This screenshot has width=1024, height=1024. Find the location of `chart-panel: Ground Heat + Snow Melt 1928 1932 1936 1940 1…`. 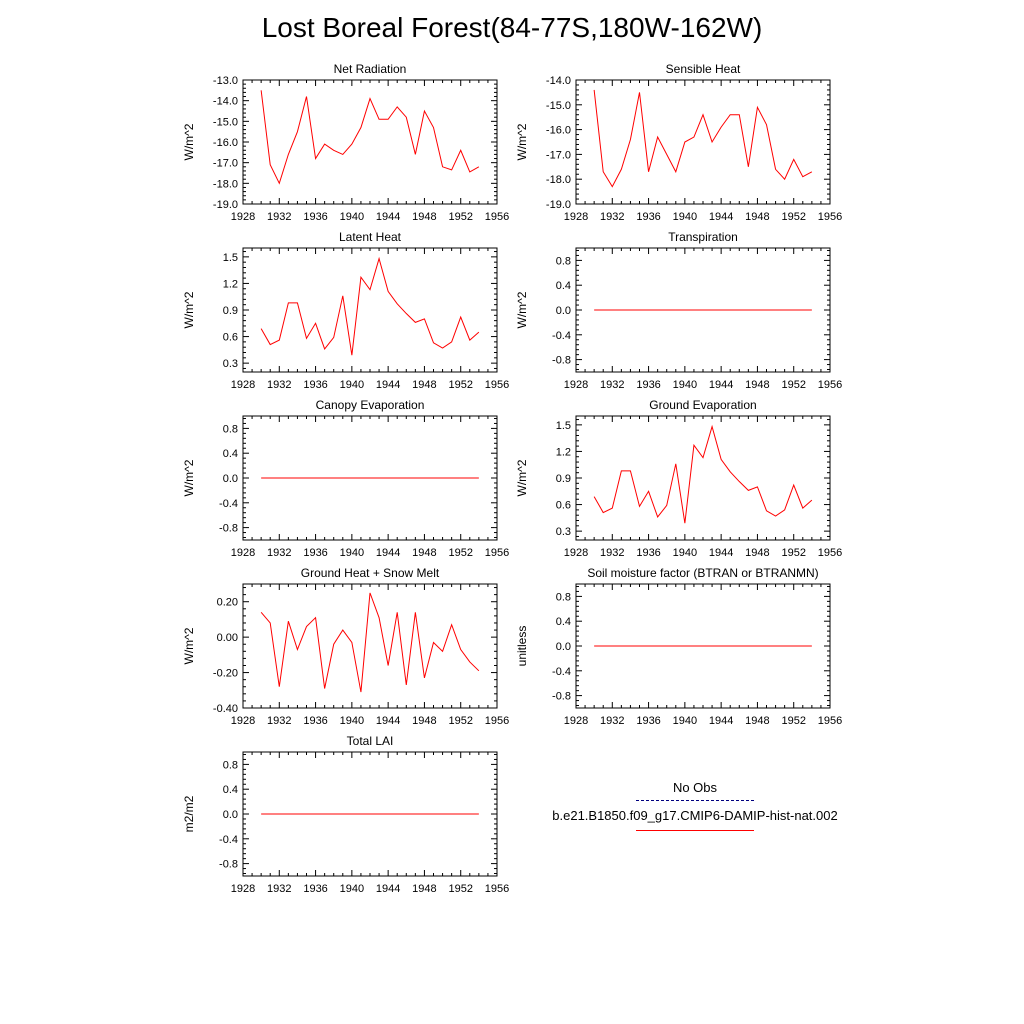

chart-panel: Ground Heat + Snow Melt 1928 1932 1936 1940 1… is located at coordinates (345, 646).